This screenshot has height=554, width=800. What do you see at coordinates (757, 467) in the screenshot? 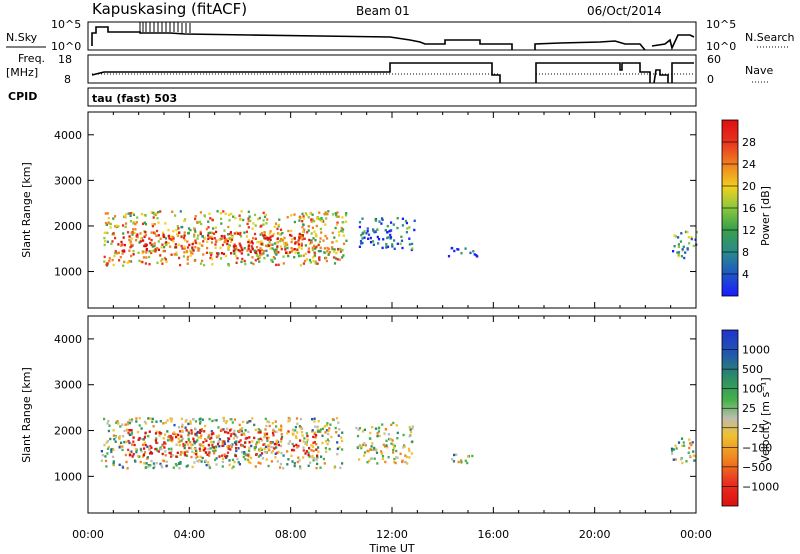
I see `colorbar-tick-label: −500` at bounding box center [757, 467].